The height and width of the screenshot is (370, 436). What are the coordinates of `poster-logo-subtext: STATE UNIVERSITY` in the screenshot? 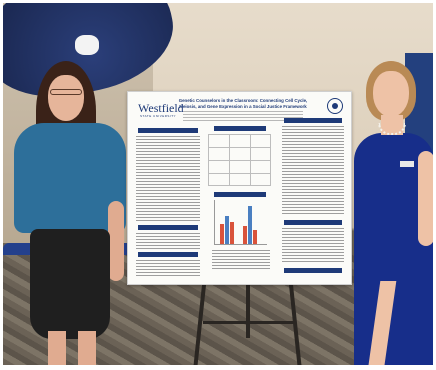 It's located at (158, 116).